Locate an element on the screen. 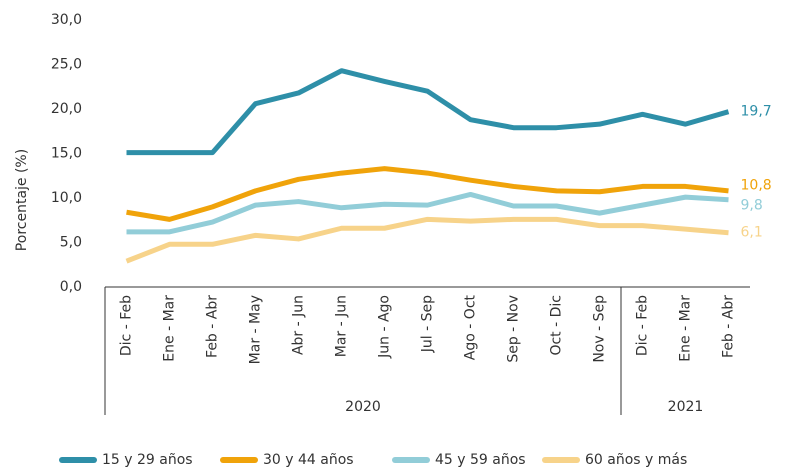 The width and height of the screenshot is (787, 468). y-tick-label: 30,0 is located at coordinates (66, 20).